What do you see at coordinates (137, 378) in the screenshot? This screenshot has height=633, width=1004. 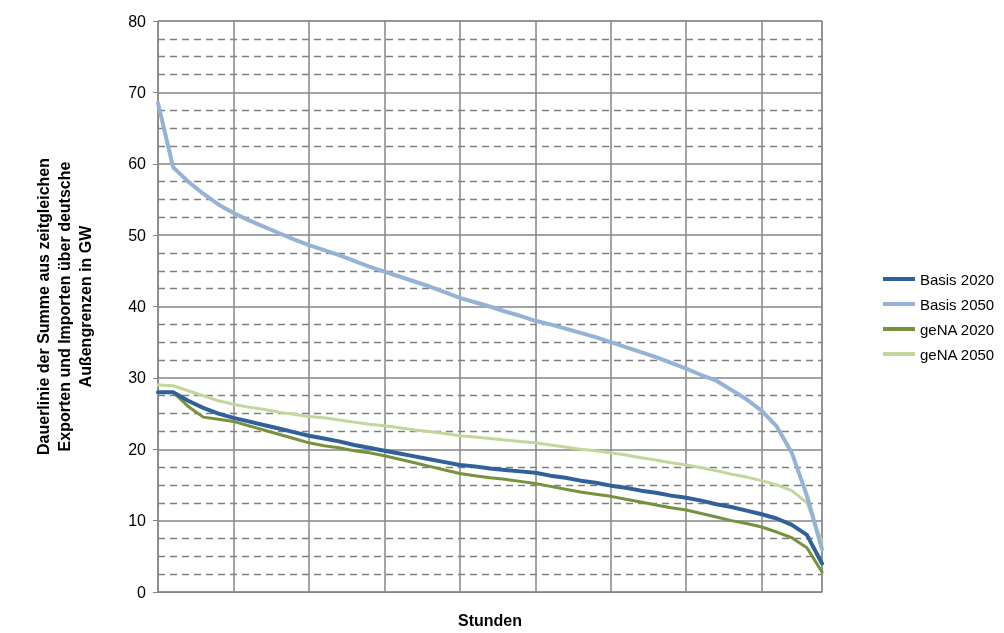 I see `y-tick-label: 30` at bounding box center [137, 378].